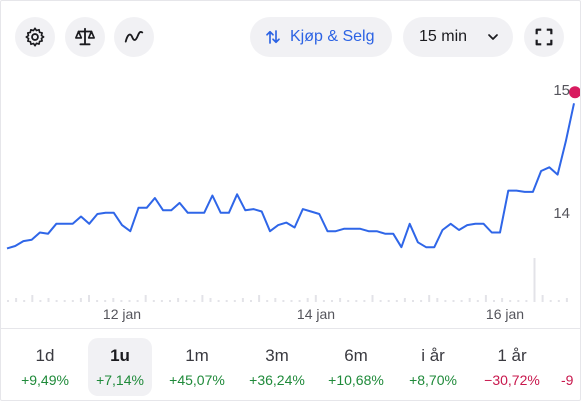  What do you see at coordinates (493, 37) in the screenshot?
I see `chevron-down-icon` at bounding box center [493, 37].